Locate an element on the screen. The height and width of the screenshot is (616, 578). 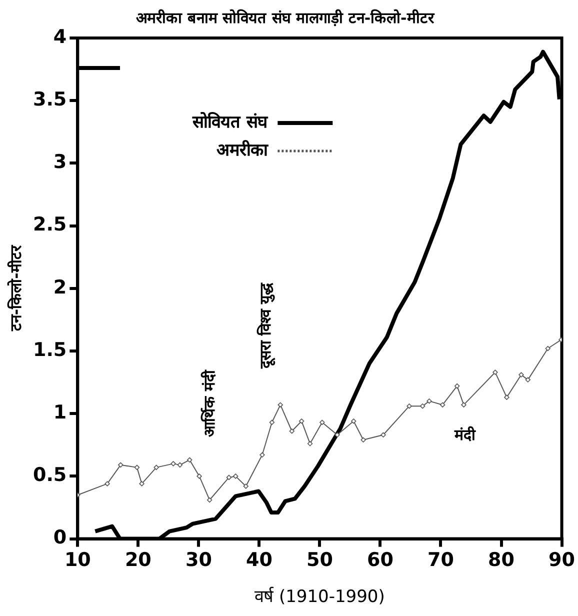
annotation: आर्थिक मंदी is located at coordinates (209, 403).